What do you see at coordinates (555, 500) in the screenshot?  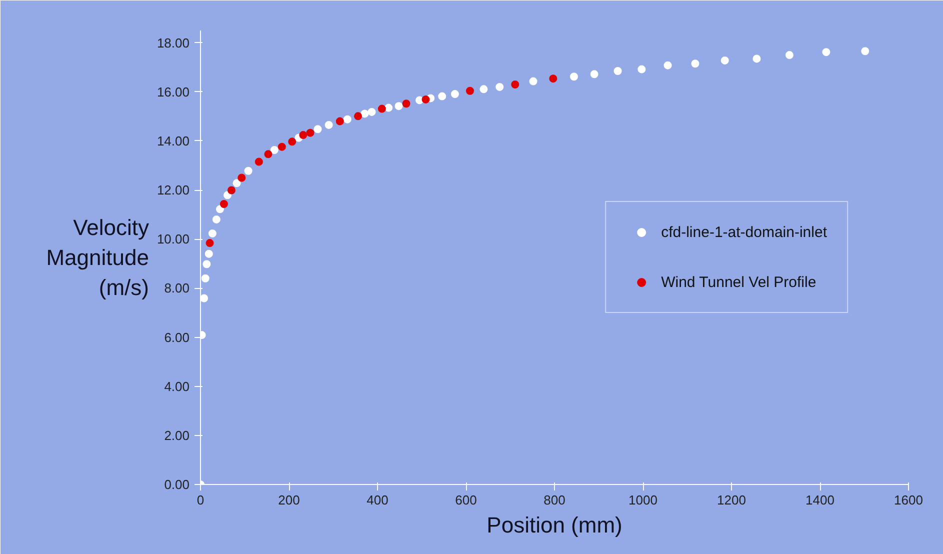 I see `x-tick-label: 800` at bounding box center [555, 500].